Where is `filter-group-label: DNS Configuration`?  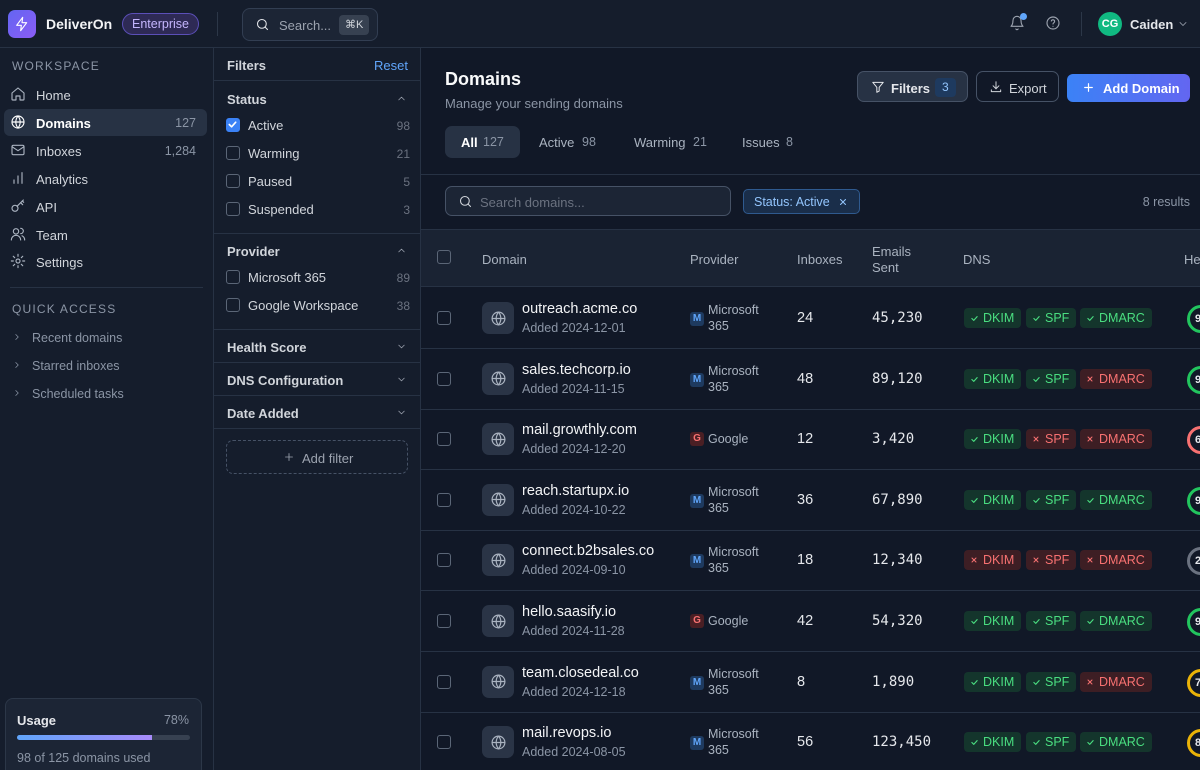
filter-group-label: DNS Configuration is located at coordinates (285, 380).